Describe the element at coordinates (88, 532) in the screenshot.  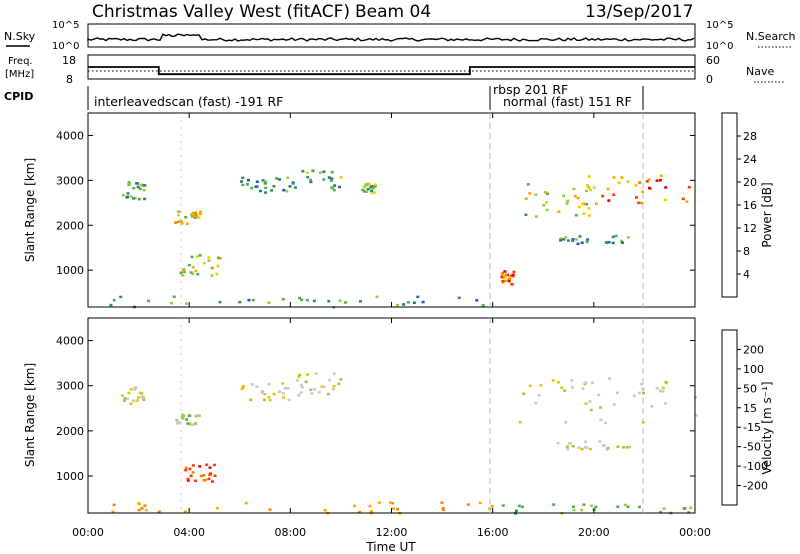
I see `x-tick-label: 00:00` at that location.